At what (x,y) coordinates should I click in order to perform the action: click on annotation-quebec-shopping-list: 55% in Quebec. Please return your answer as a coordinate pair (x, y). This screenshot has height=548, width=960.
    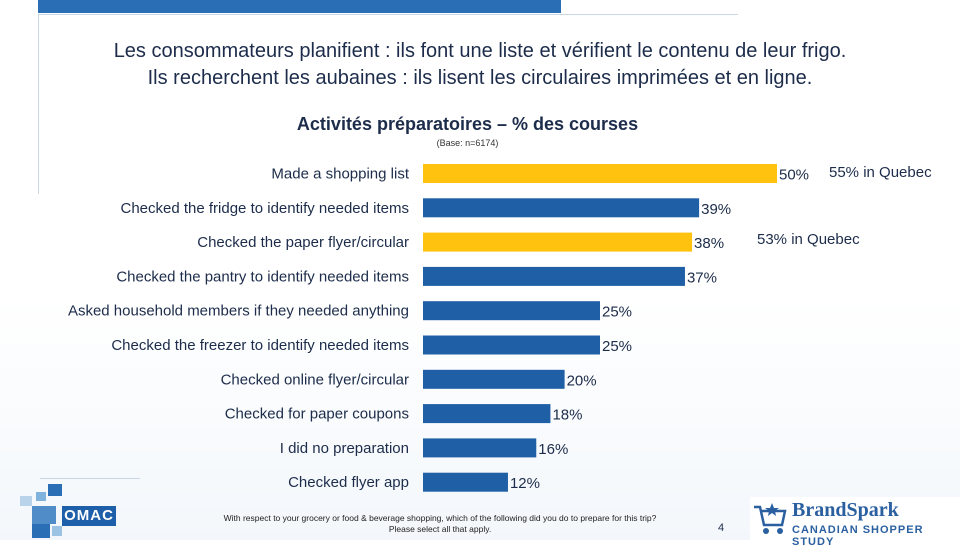
    Looking at the image, I should click on (880, 172).